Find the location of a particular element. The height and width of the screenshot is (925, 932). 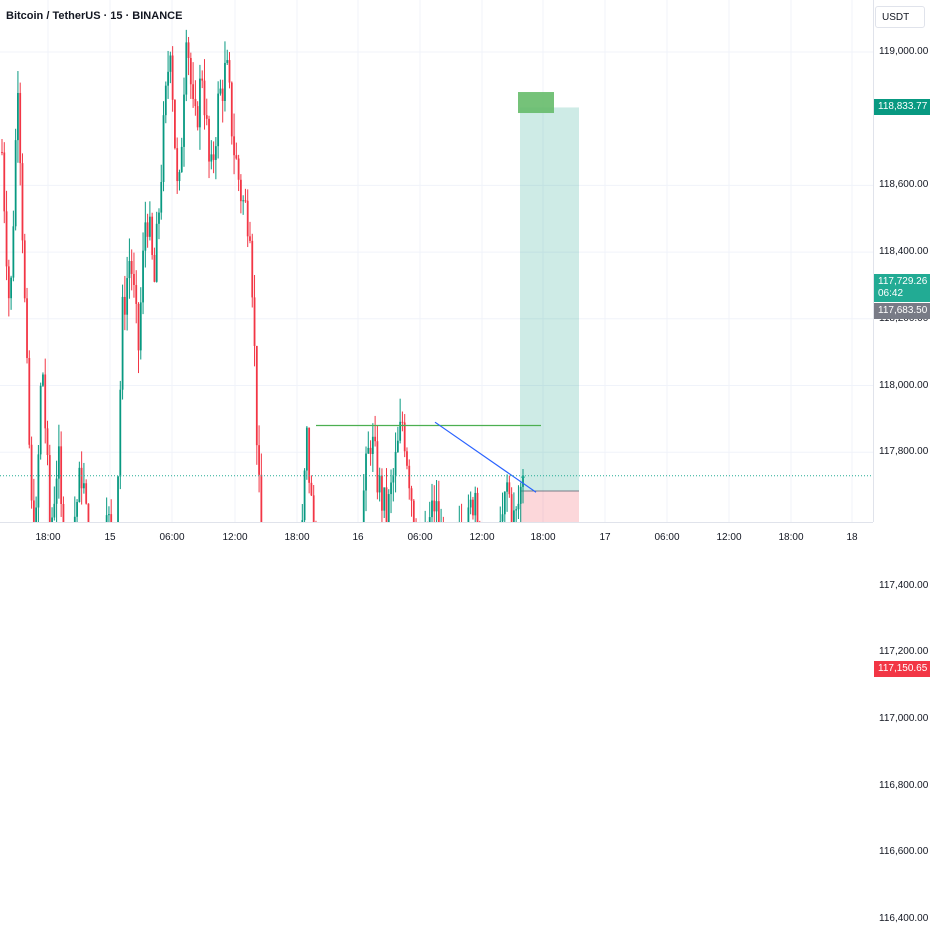

stop-price-badge: 117,150.65 is located at coordinates (902, 668).